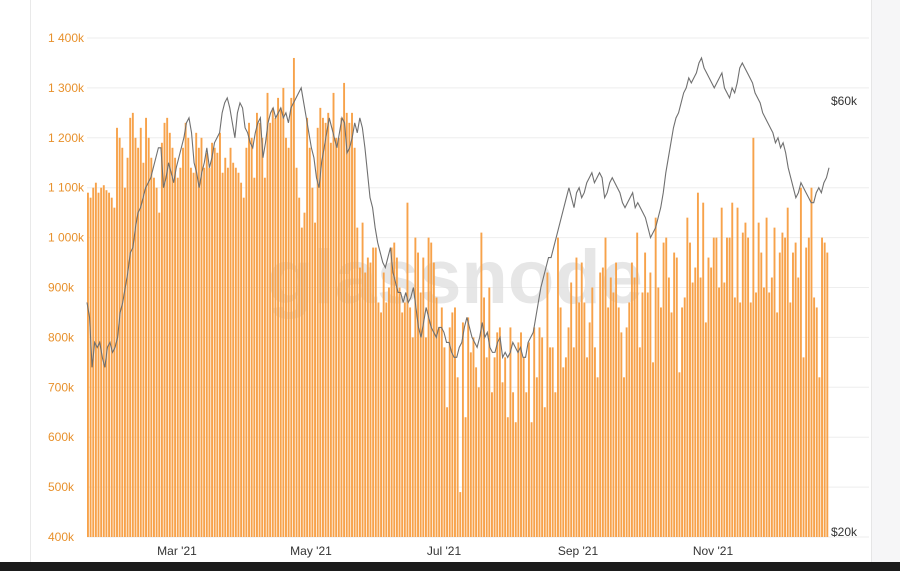 This screenshot has width=900, height=571. Describe the element at coordinates (713, 551) in the screenshot. I see `x-tick-label: Nov '21` at that location.